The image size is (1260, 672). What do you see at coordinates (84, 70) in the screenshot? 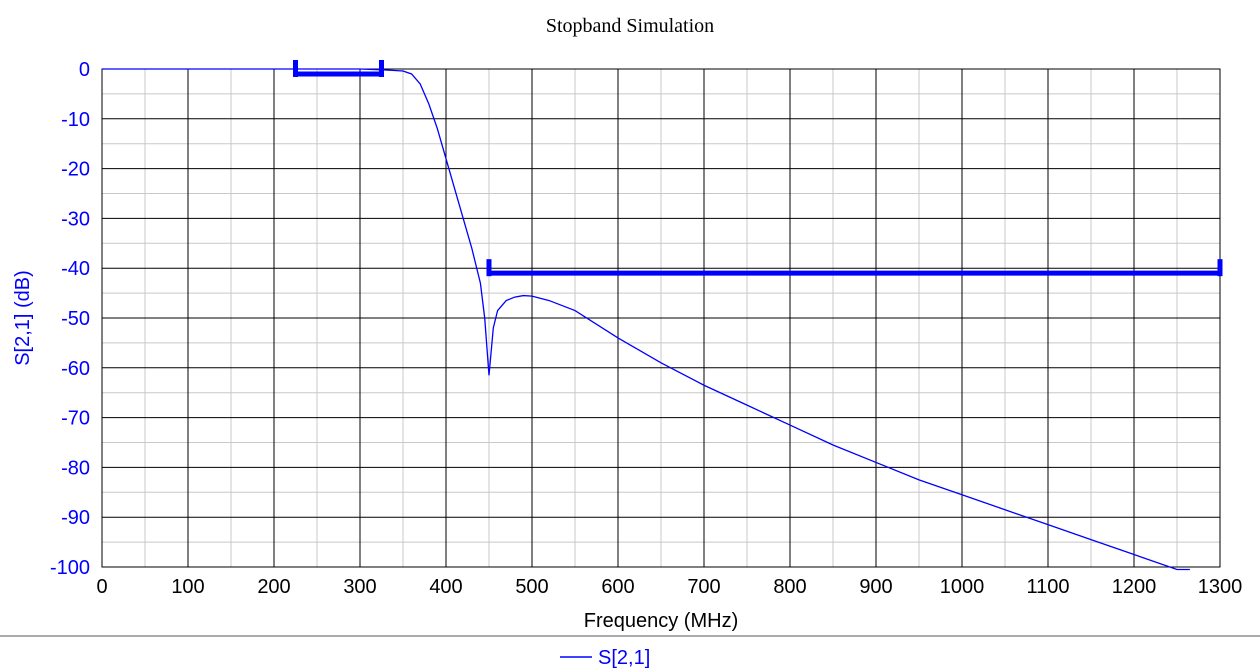
I see `y-tick-label: 0` at bounding box center [84, 70].